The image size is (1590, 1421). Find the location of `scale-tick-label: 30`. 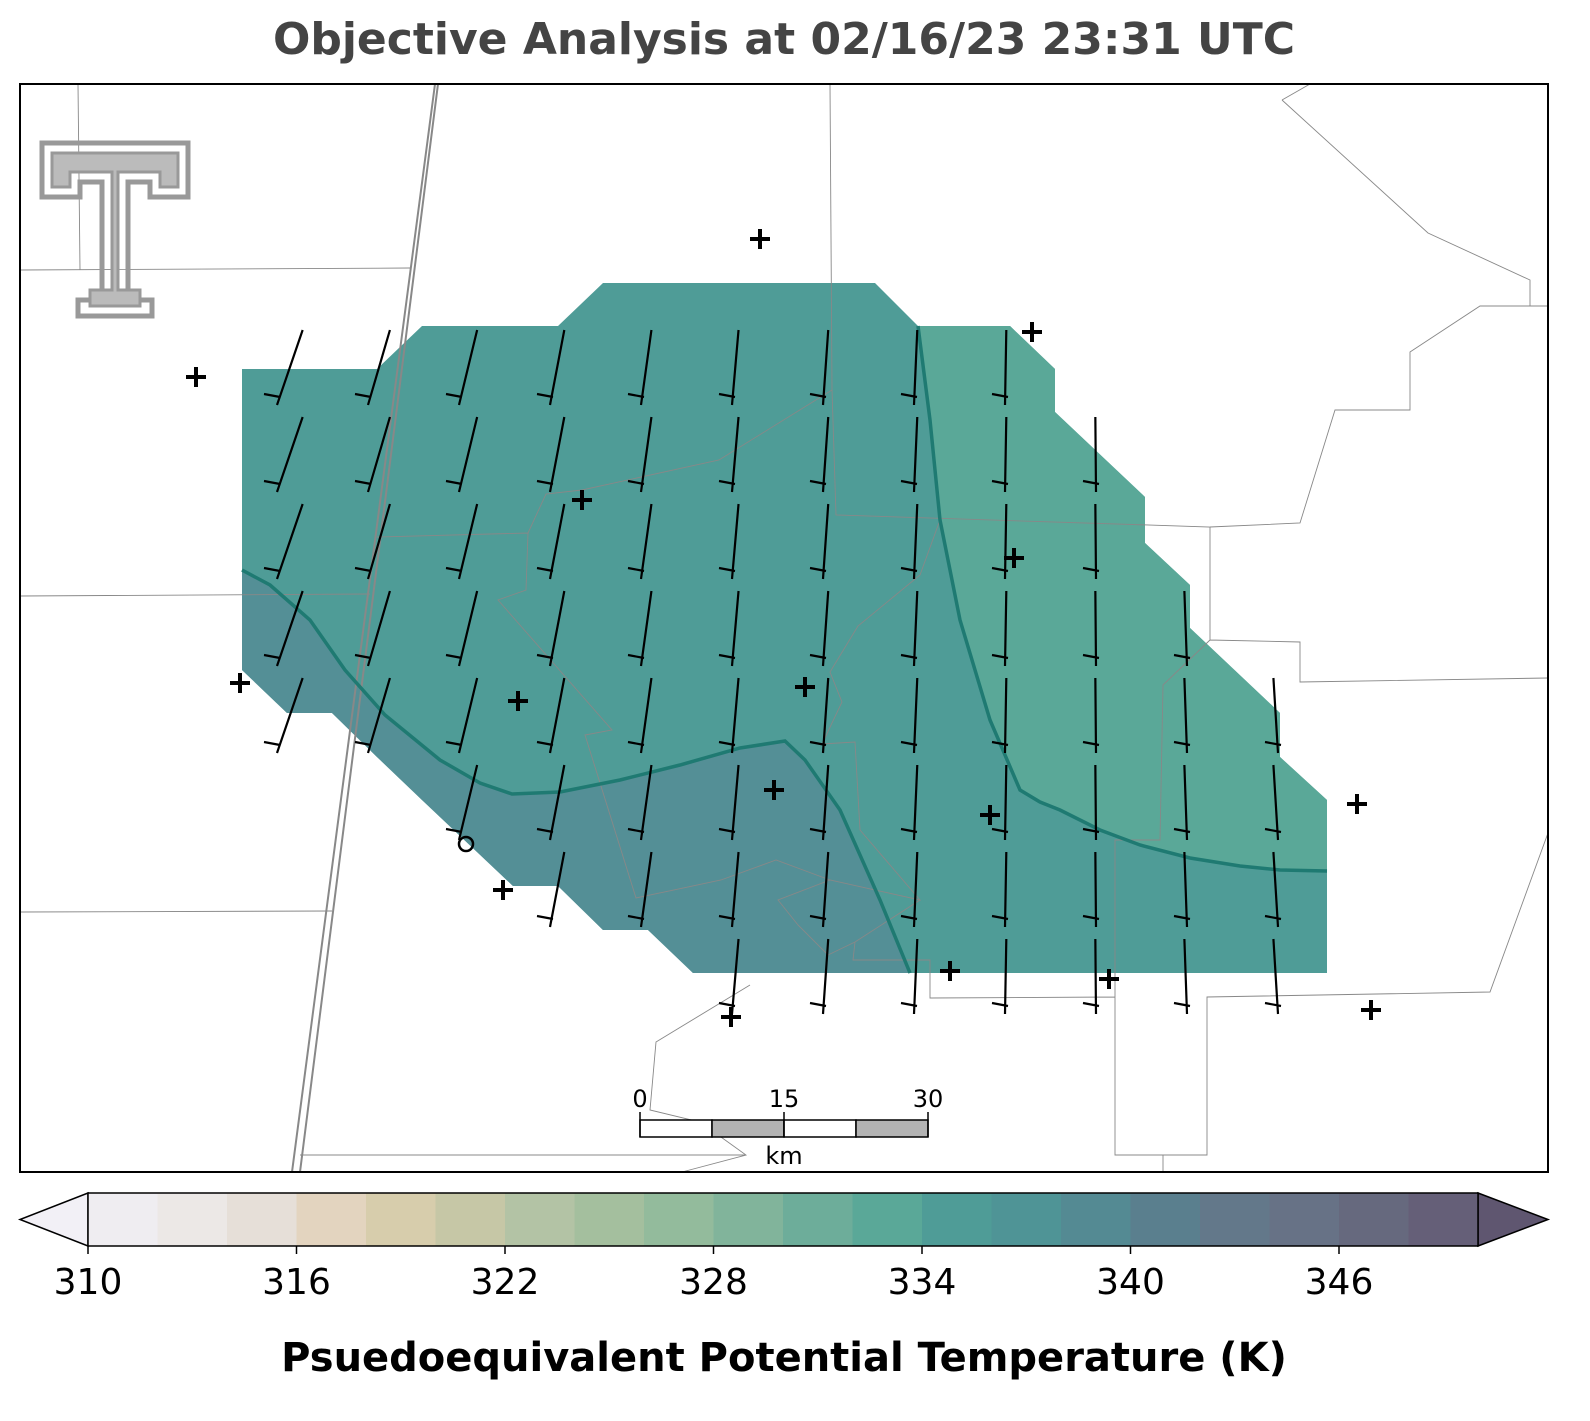

scale-tick-label: 30 is located at coordinates (928, 1099).